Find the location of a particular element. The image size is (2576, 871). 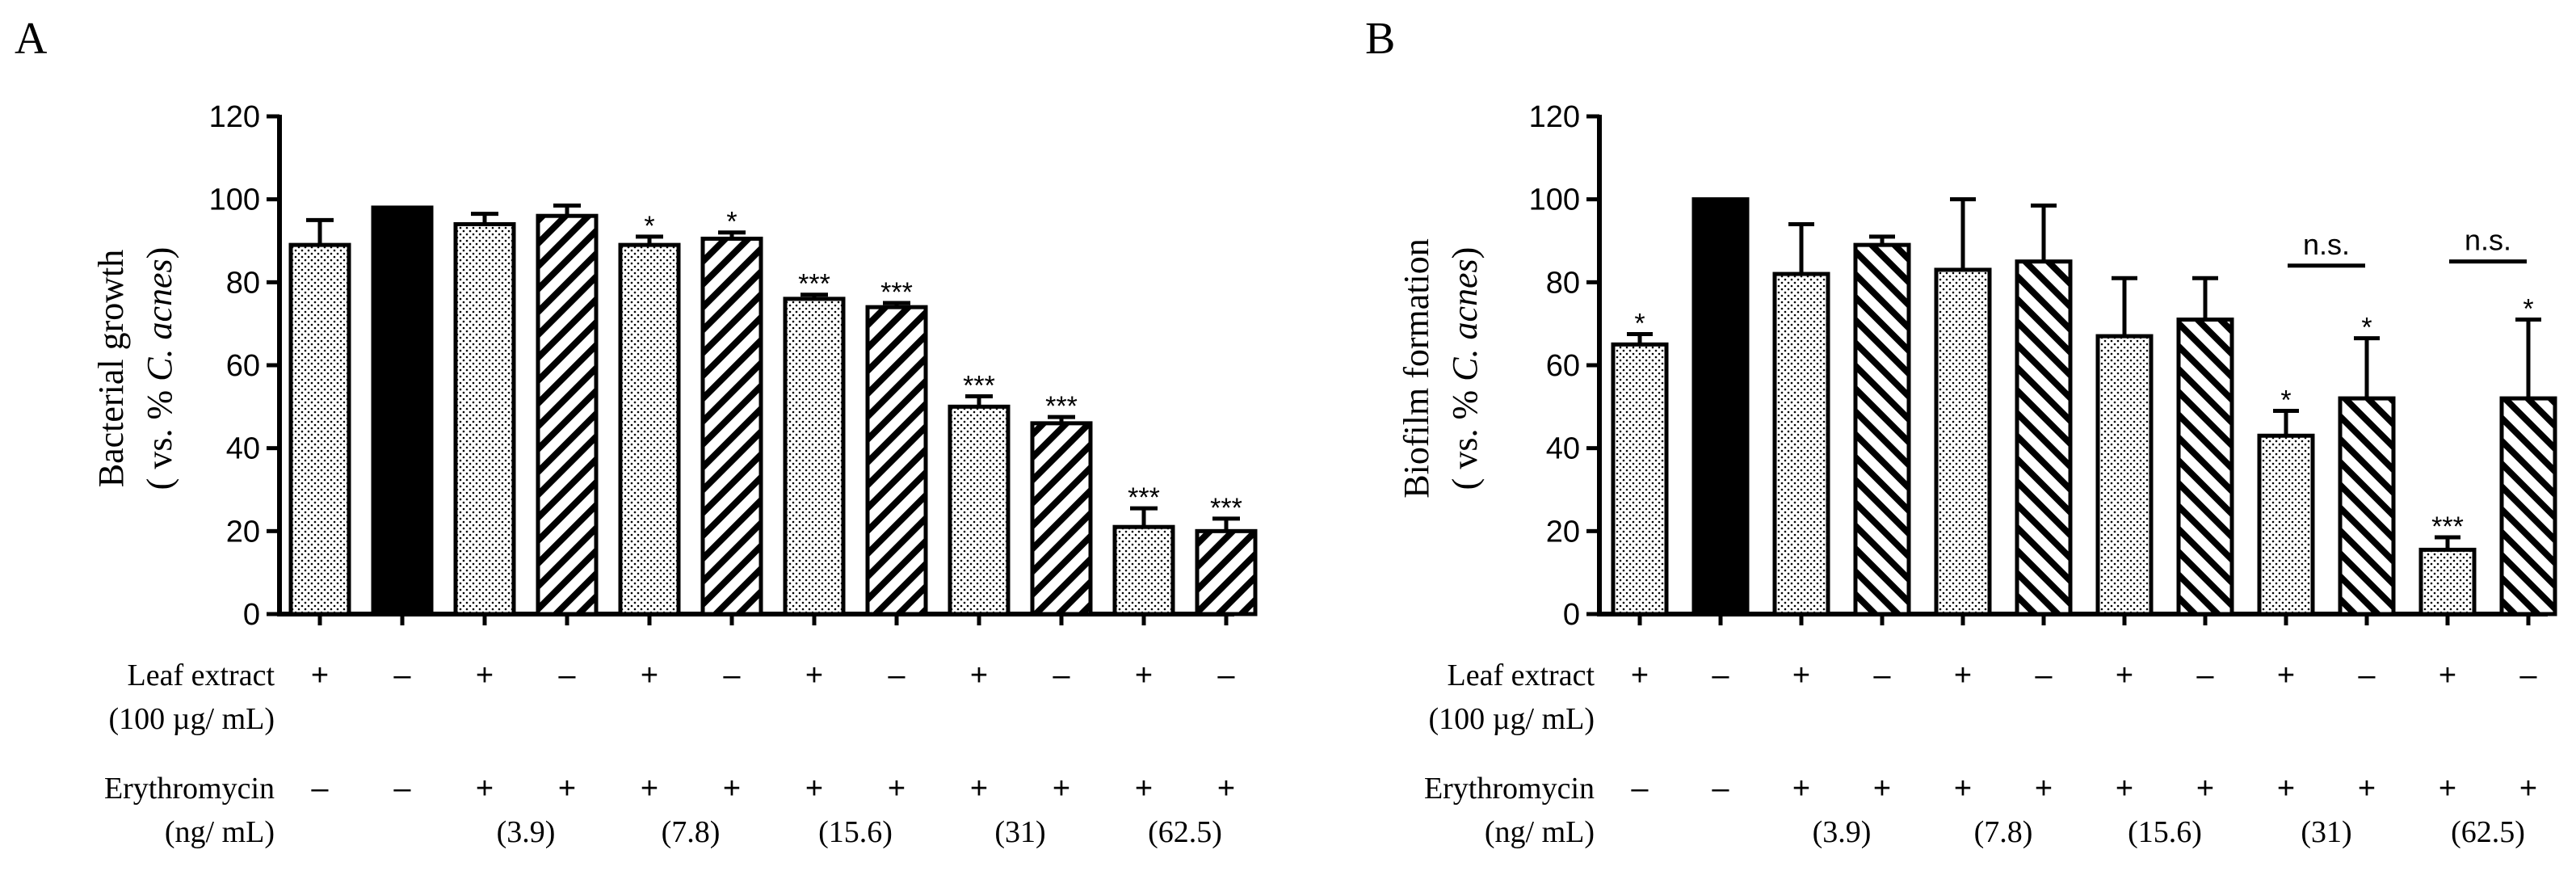

y-axis-title-line1: Biofilm formation is located at coordinates (1417, 368).